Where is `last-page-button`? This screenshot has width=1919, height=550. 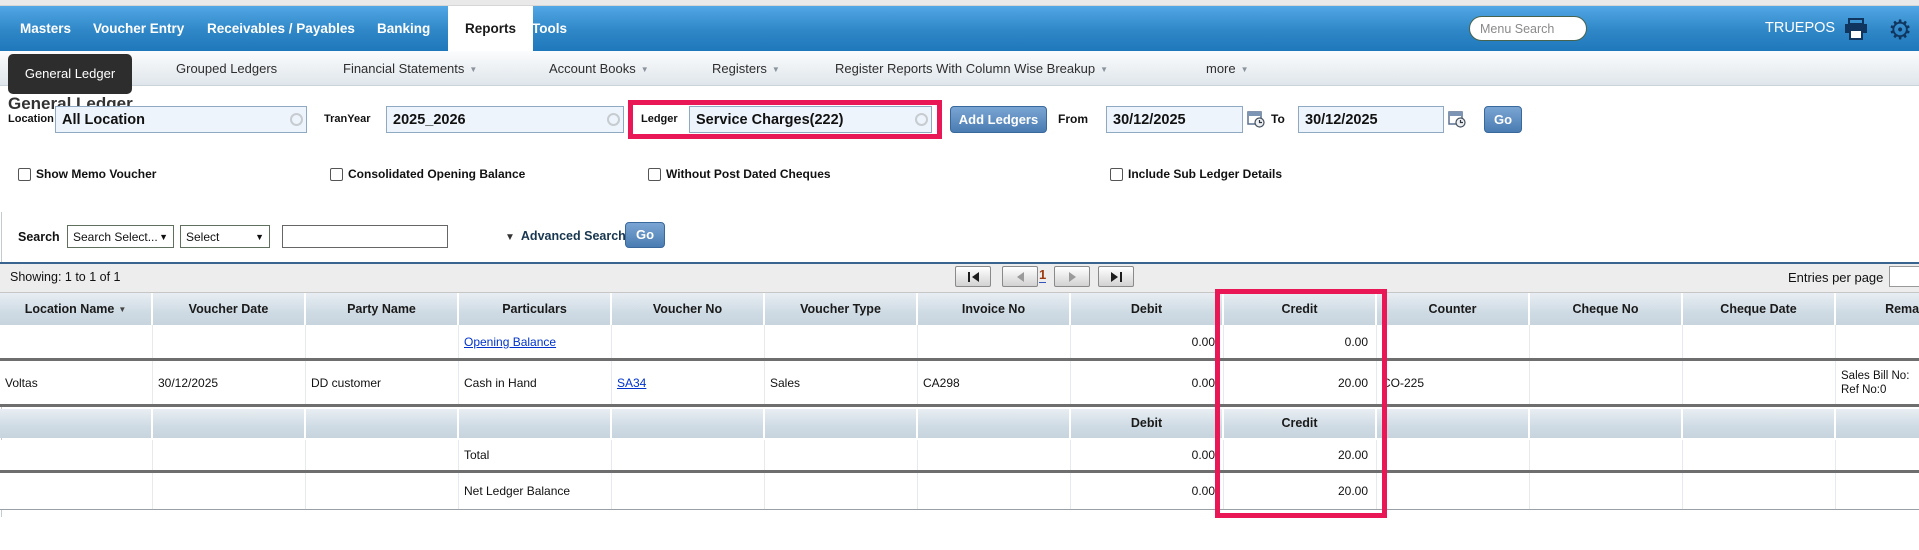
last-page-button is located at coordinates (1116, 276).